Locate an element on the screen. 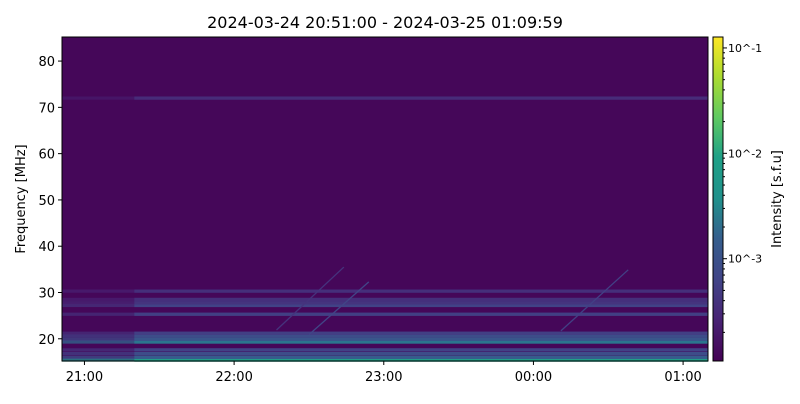 The image size is (800, 404). colorbar-tick-label: 10^-3 is located at coordinates (745, 259).